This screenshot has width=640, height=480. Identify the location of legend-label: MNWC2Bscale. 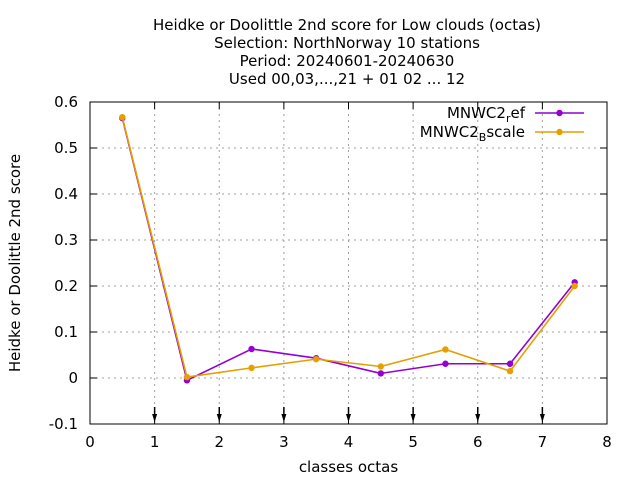
(472, 133).